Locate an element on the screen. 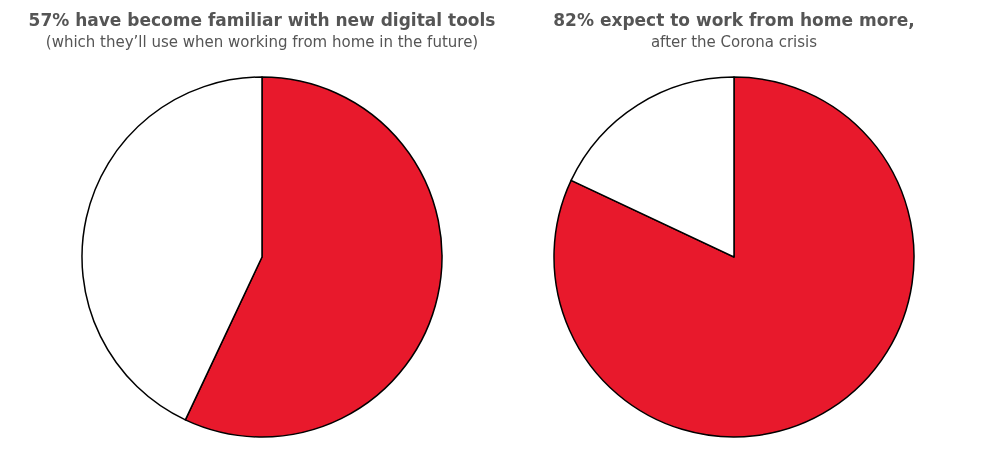 This screenshot has height=449, width=1008. chart-subtitle: (which they’ll use when working from home in the future) is located at coordinates (262, 41).